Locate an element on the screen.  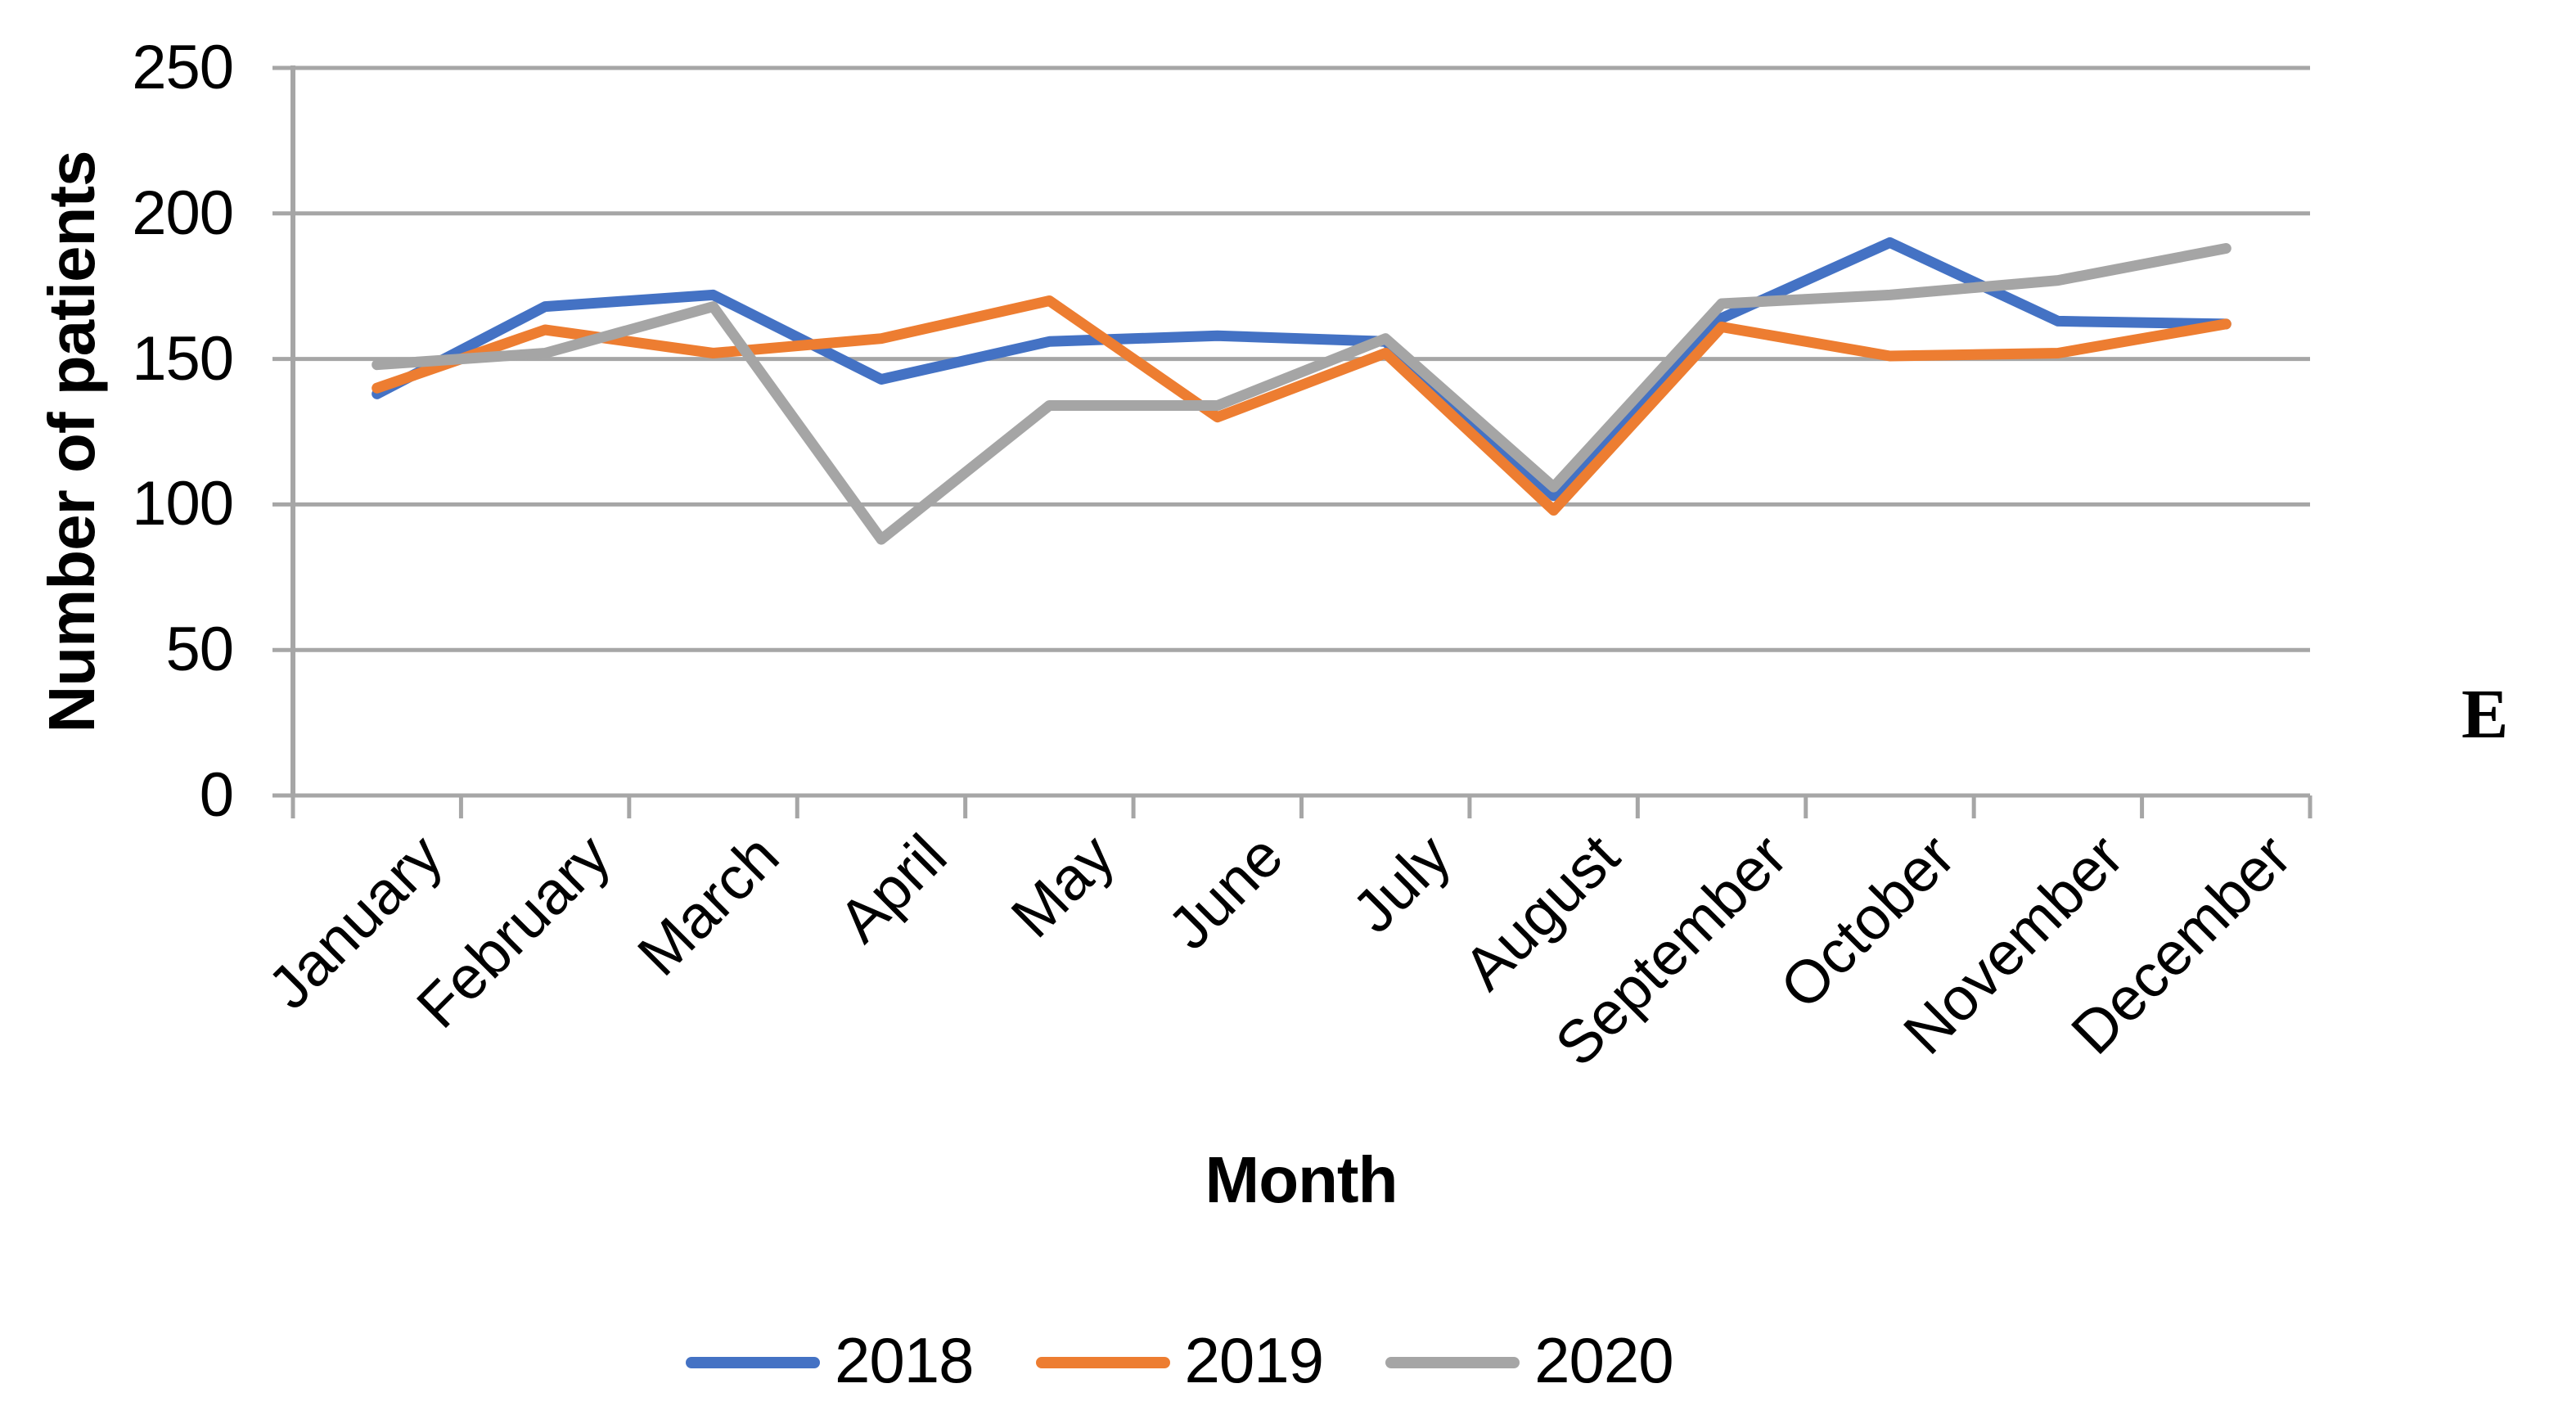
series-line-2019 is located at coordinates (1301, 406).